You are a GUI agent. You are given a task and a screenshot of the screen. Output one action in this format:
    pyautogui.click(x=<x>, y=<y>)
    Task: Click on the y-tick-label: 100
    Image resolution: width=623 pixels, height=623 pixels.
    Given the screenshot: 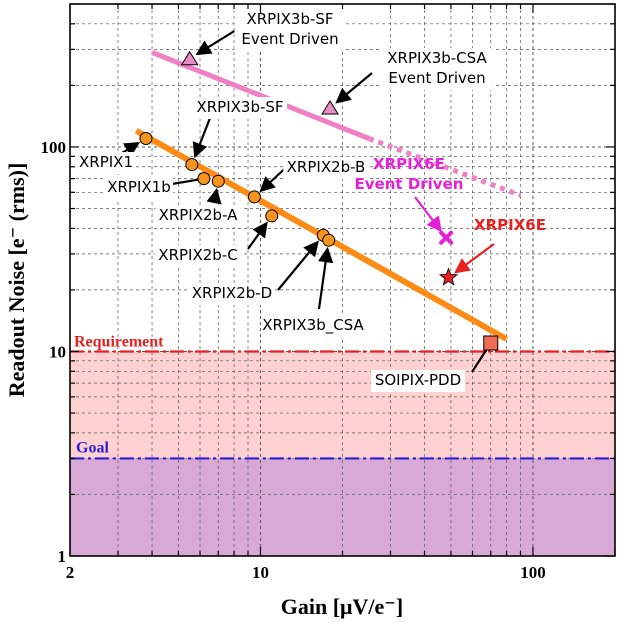 What is the action you would take?
    pyautogui.click(x=54, y=147)
    